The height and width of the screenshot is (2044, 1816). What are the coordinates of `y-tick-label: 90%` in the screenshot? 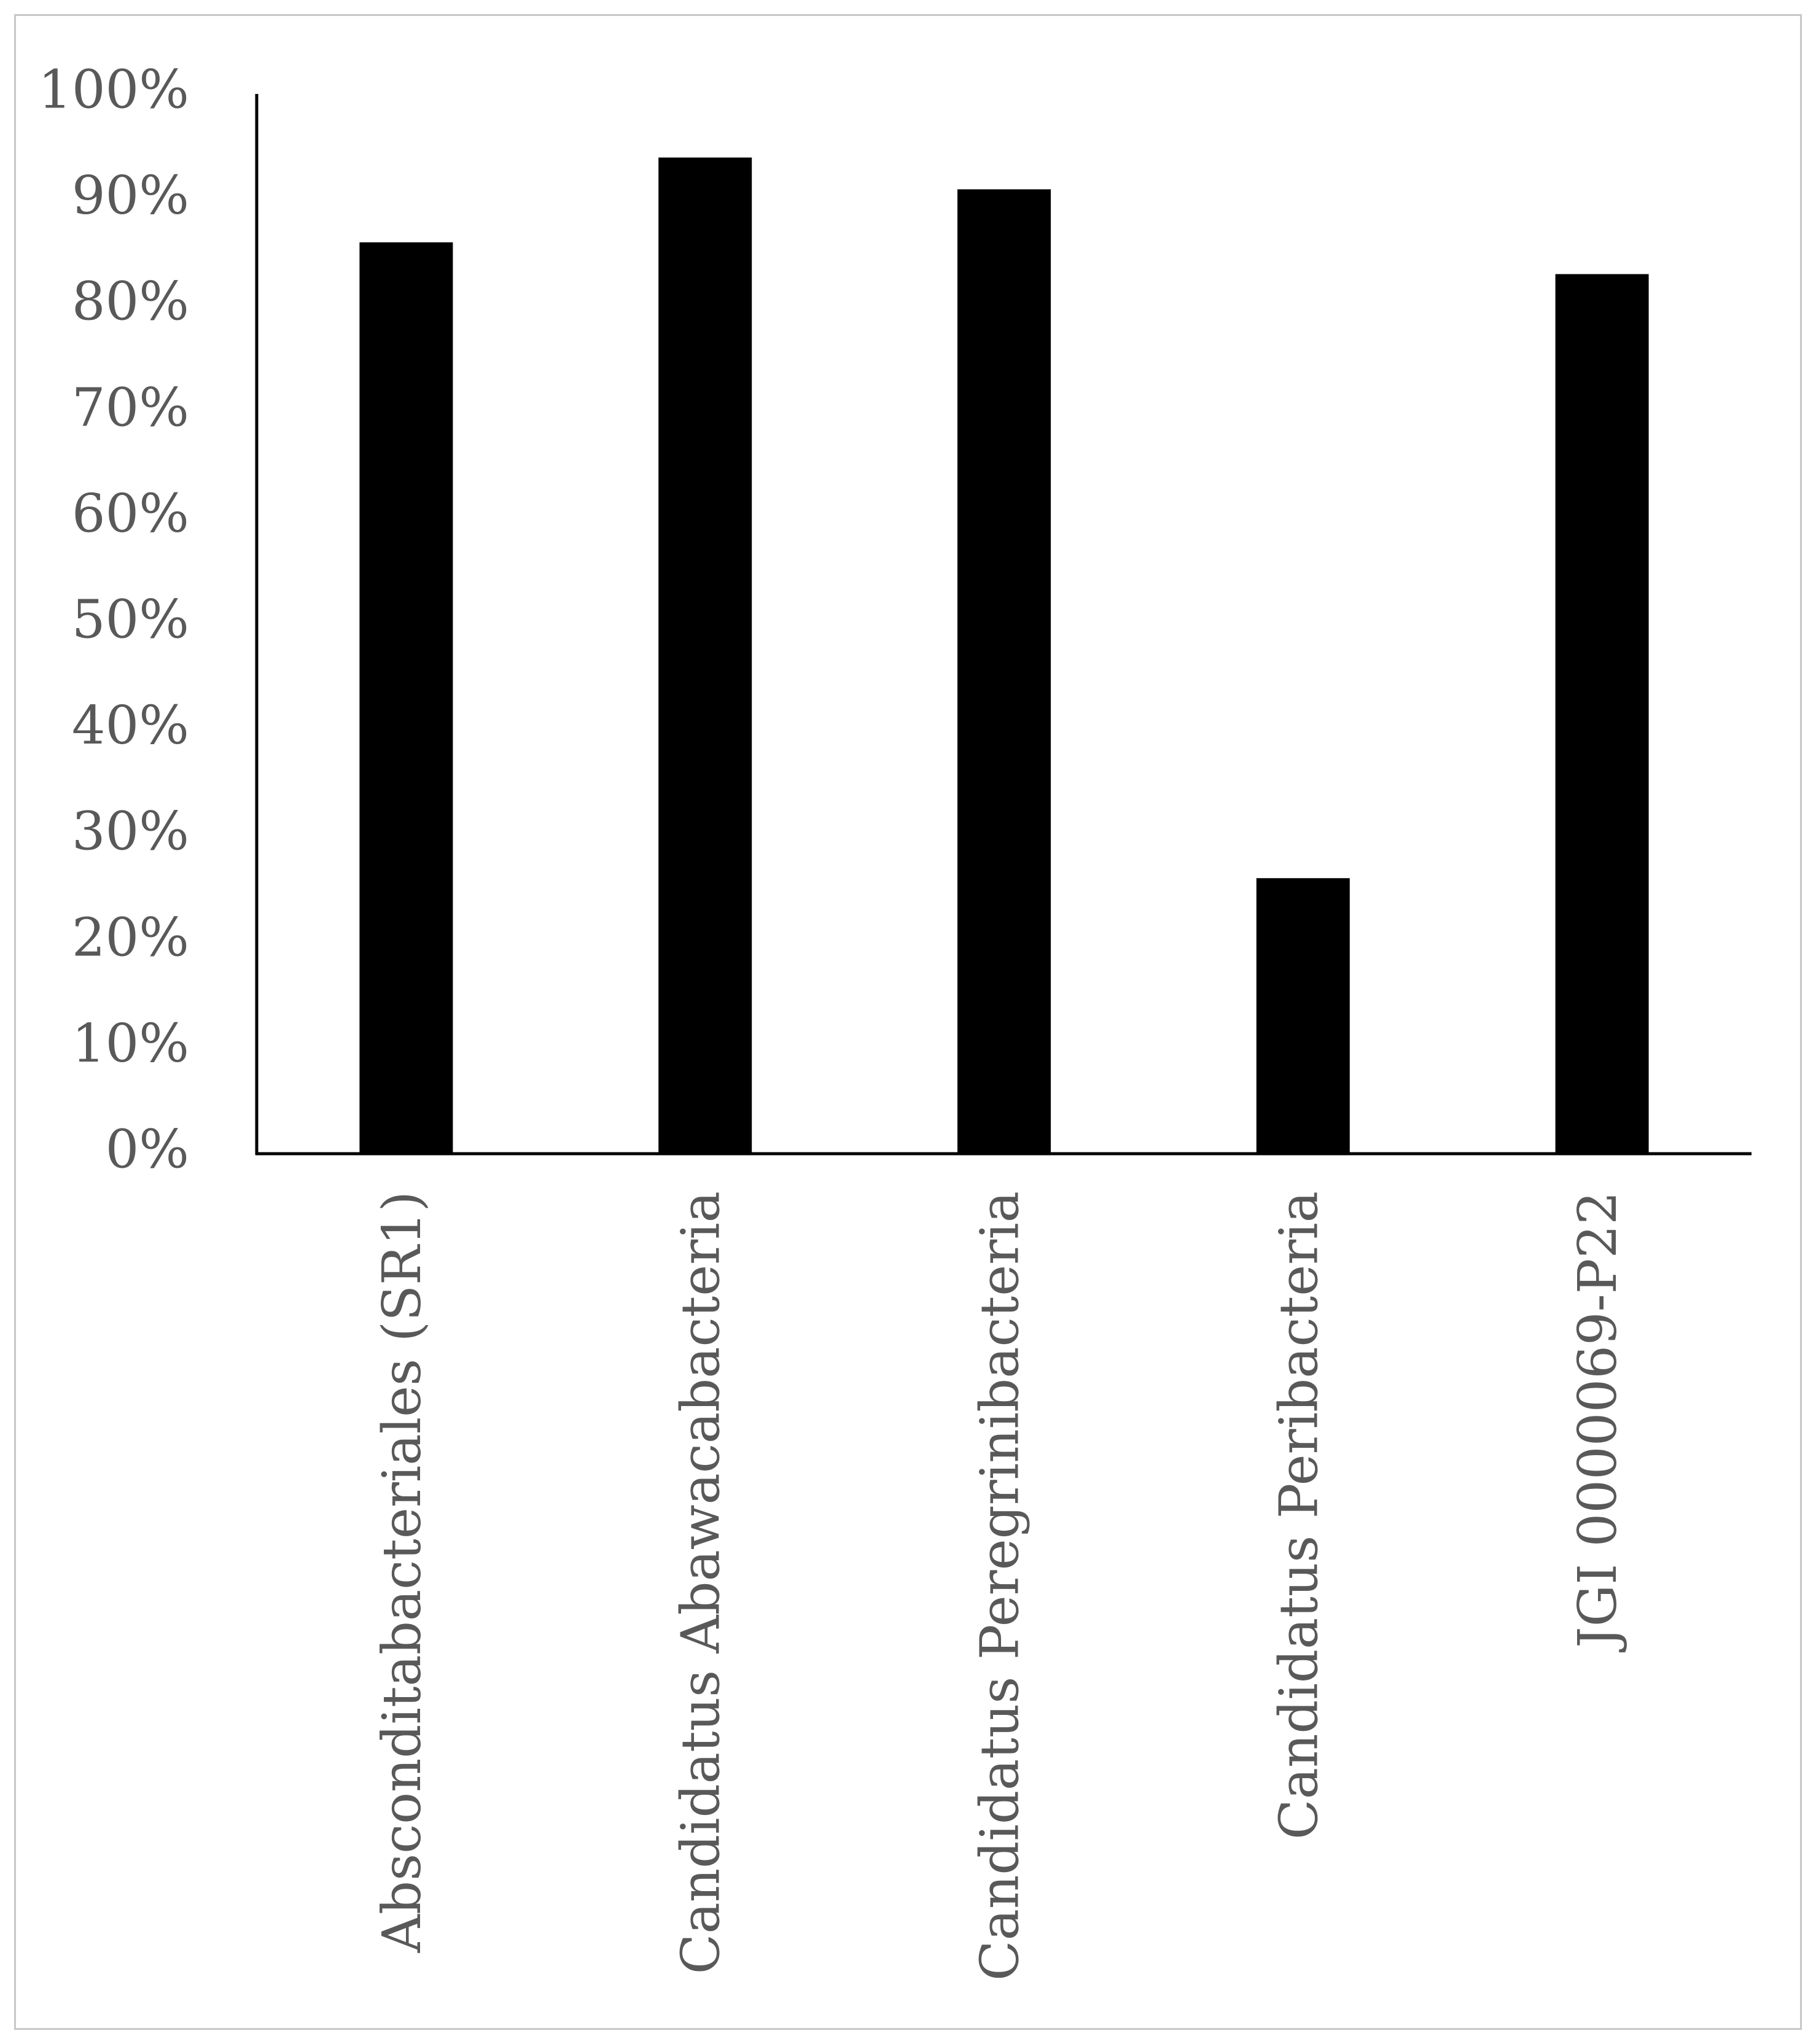 It's located at (130, 196).